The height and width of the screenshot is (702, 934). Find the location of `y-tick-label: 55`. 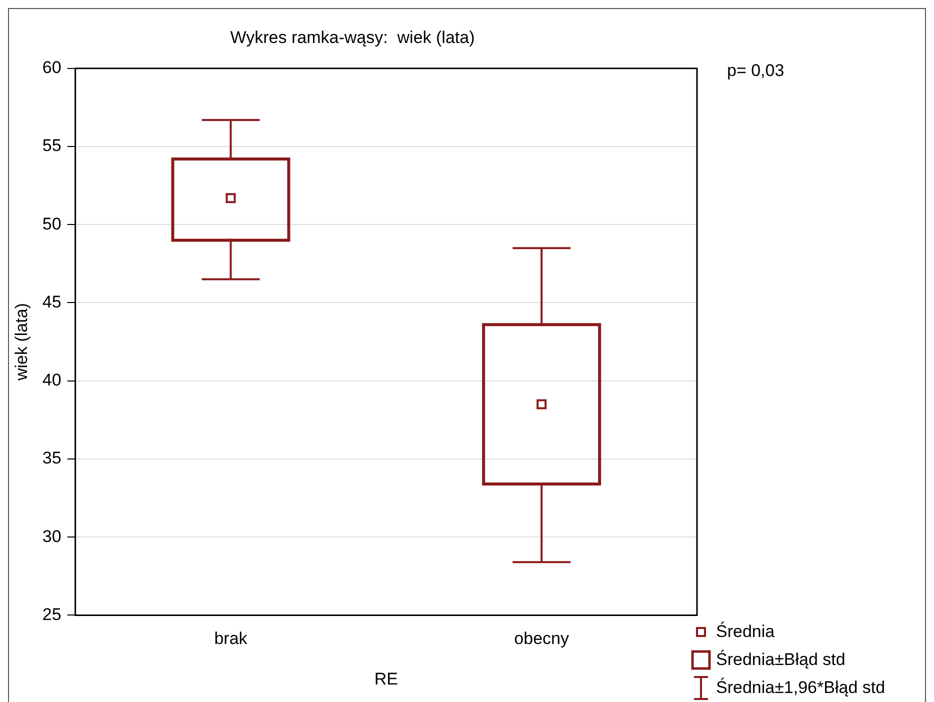

y-tick-label: 55 is located at coordinates (52, 146).